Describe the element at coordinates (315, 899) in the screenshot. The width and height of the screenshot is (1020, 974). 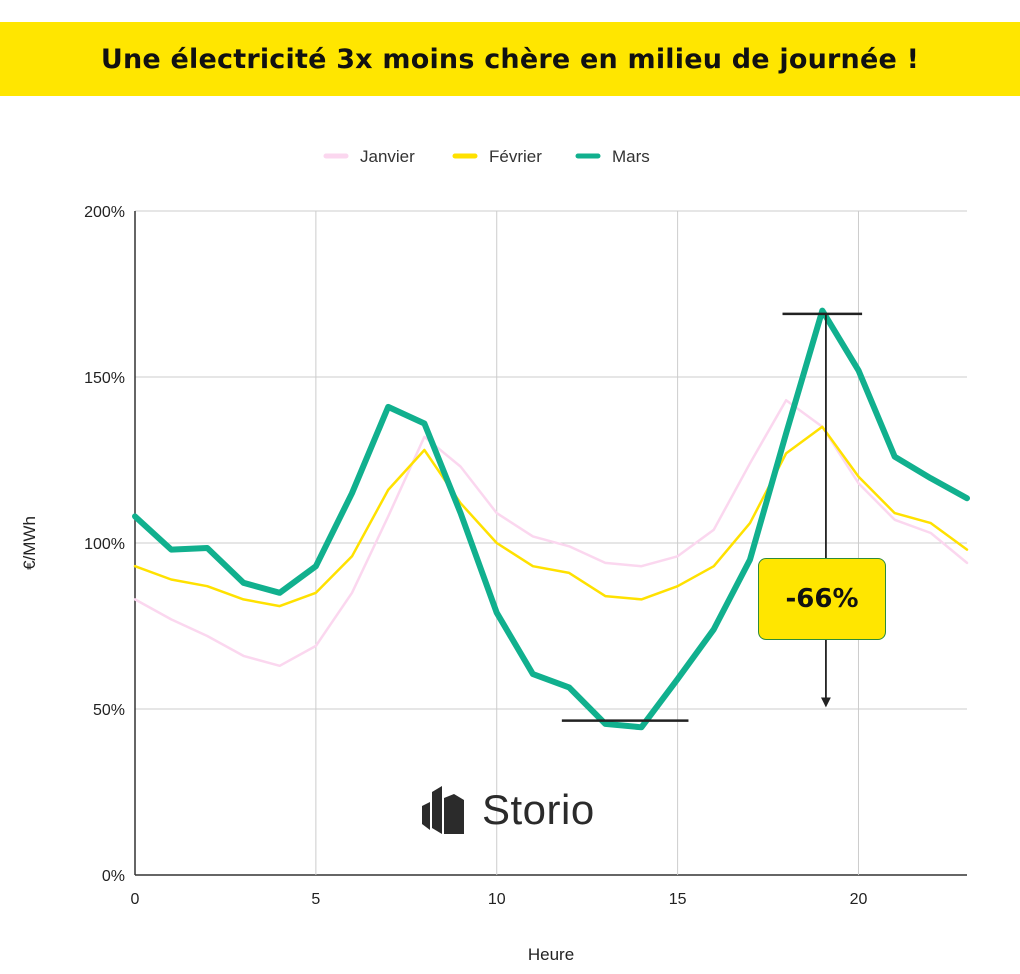
I see `x-tick-label: 5` at that location.